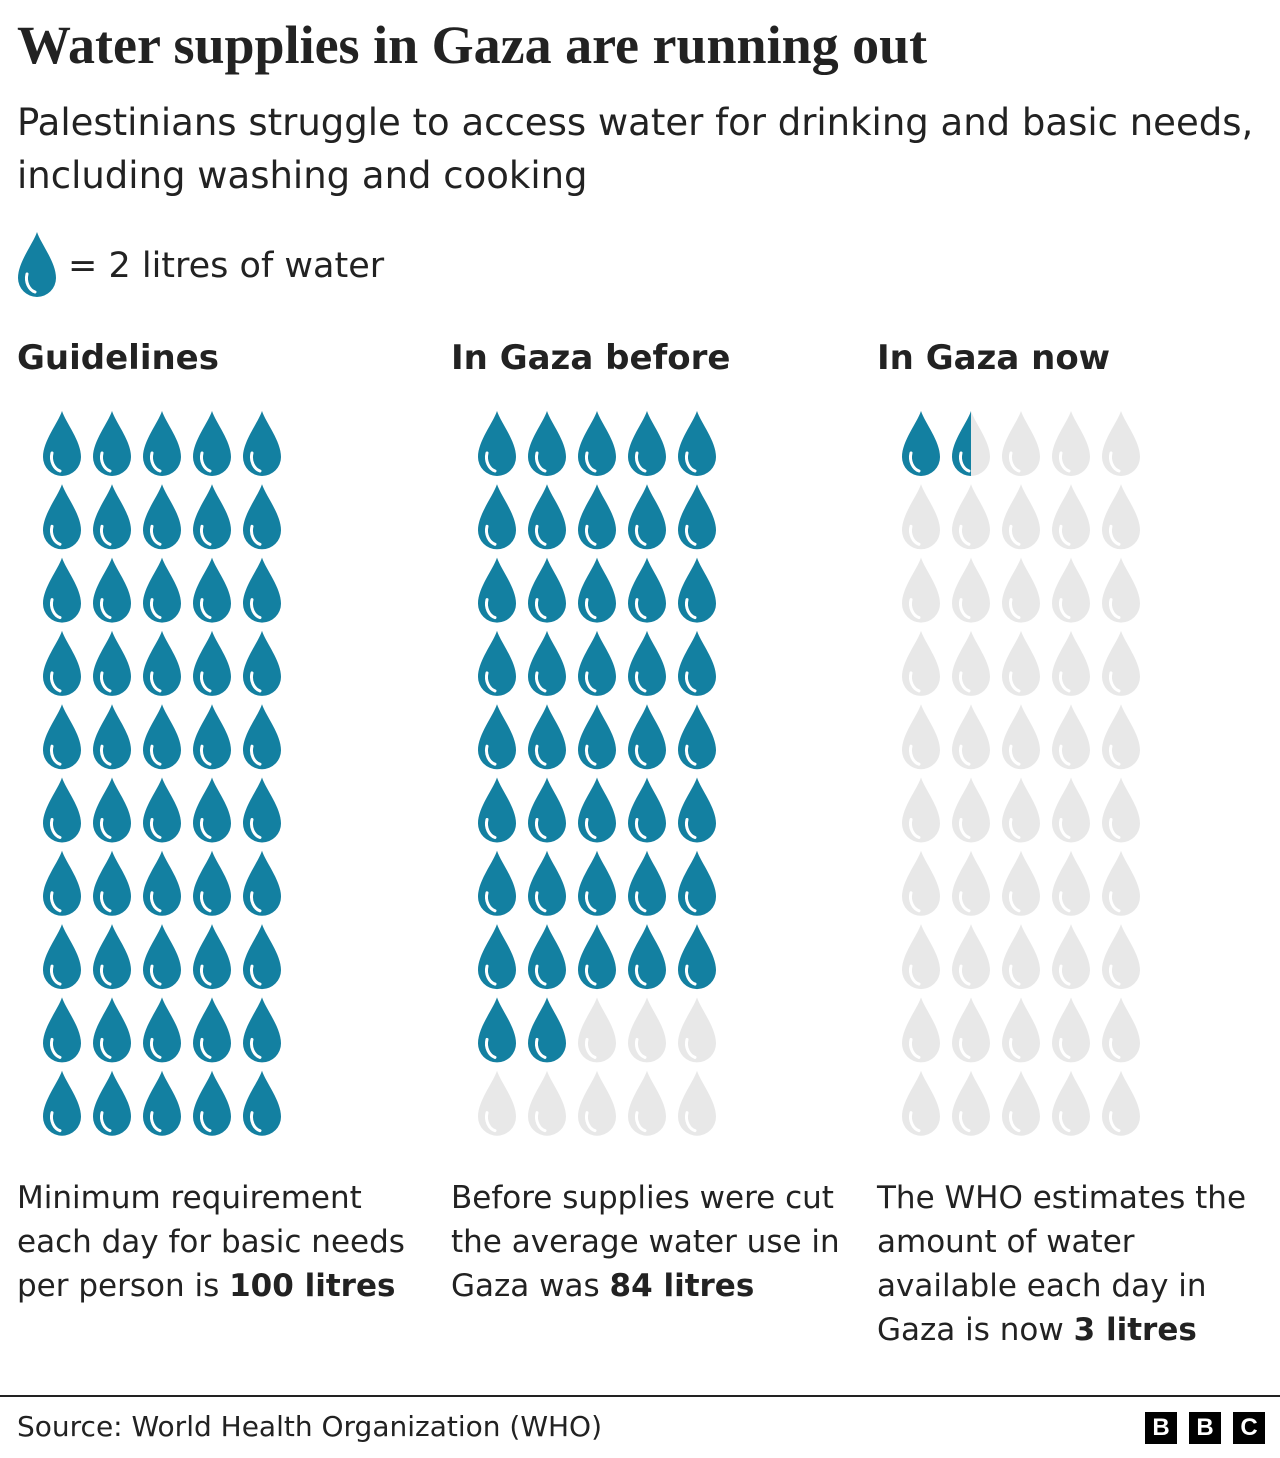  I want to click on panel-title: In Gaza before, so click(591, 358).